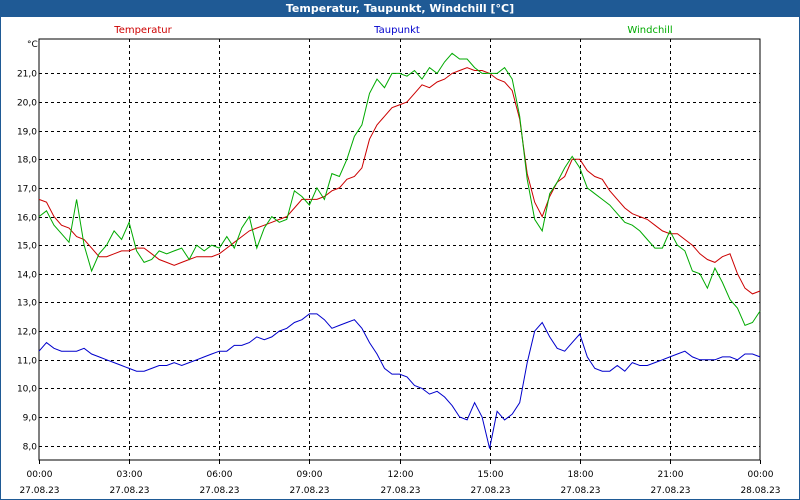 This screenshot has width=800, height=500. What do you see at coordinates (30, 448) in the screenshot?
I see `y-tick-label: 8,0` at bounding box center [30, 448].